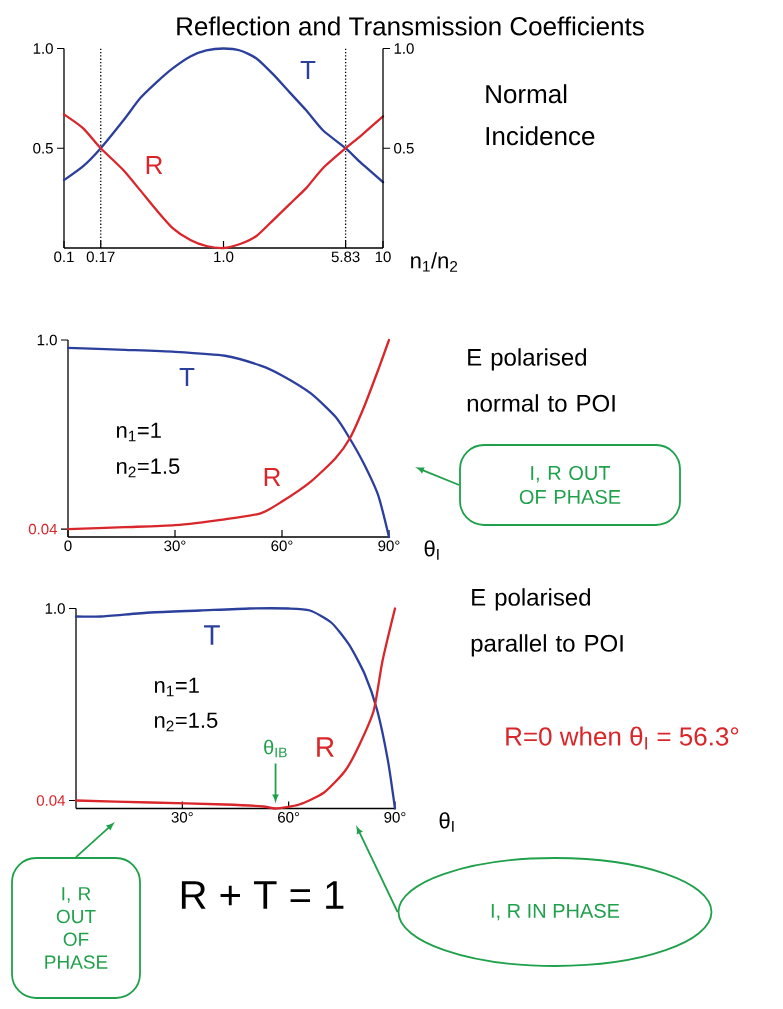 This screenshot has width=783, height=1009. Describe the element at coordinates (541, 380) in the screenshot. I see `text: E polarised normal to POI` at that location.